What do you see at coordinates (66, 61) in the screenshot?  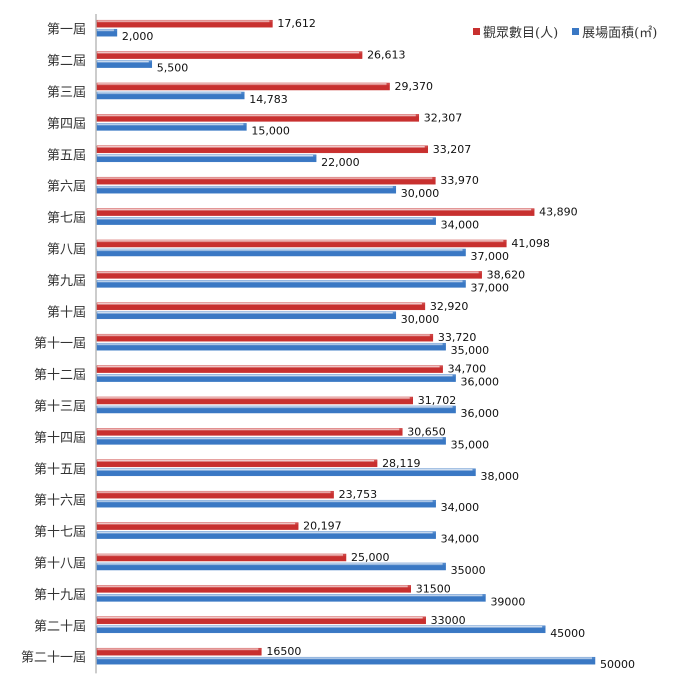 I see `category-label: 第二屆` at bounding box center [66, 61].